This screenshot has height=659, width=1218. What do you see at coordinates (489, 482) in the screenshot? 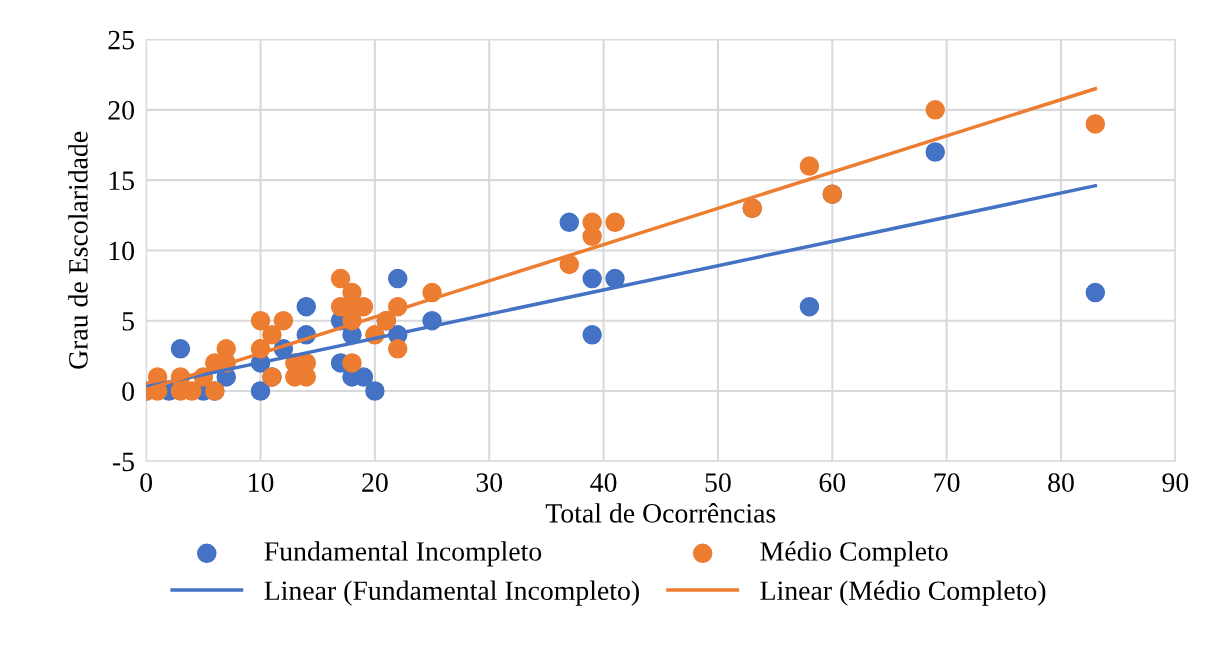
I see `x-tick-label: 30` at bounding box center [489, 482].